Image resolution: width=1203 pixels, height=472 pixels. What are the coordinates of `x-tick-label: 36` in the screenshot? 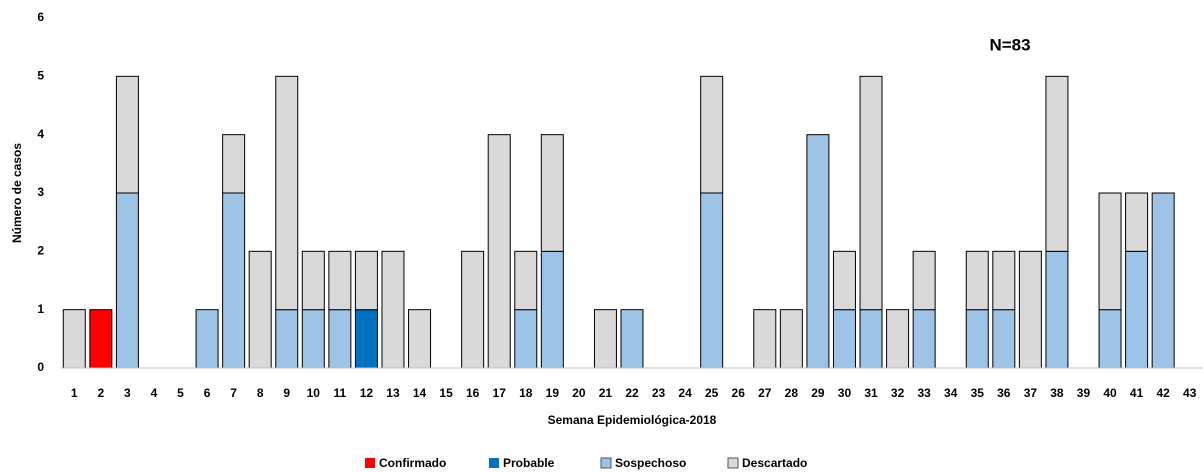 It's located at (1004, 393).